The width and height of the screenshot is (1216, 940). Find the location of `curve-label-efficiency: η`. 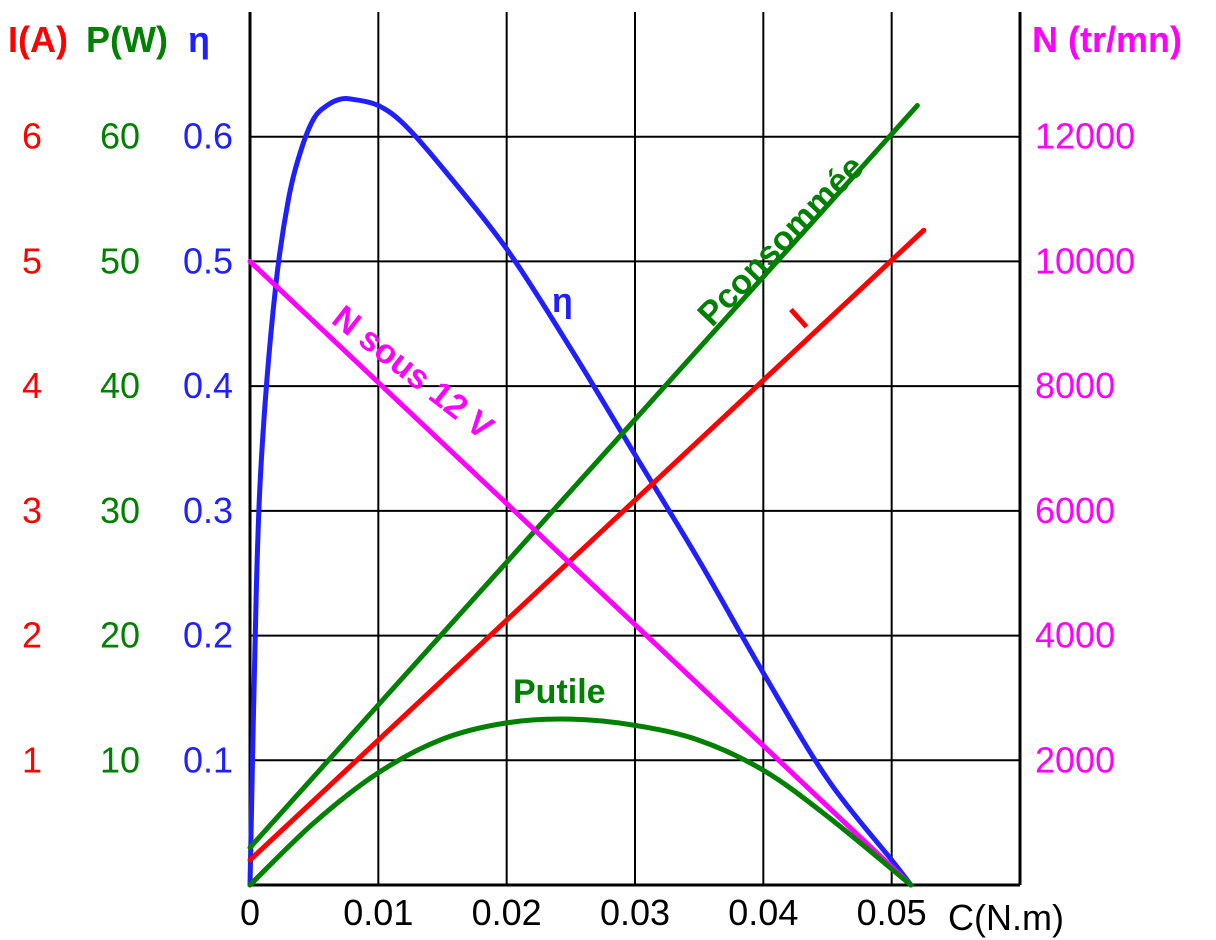

curve-label-efficiency: η is located at coordinates (562, 301).